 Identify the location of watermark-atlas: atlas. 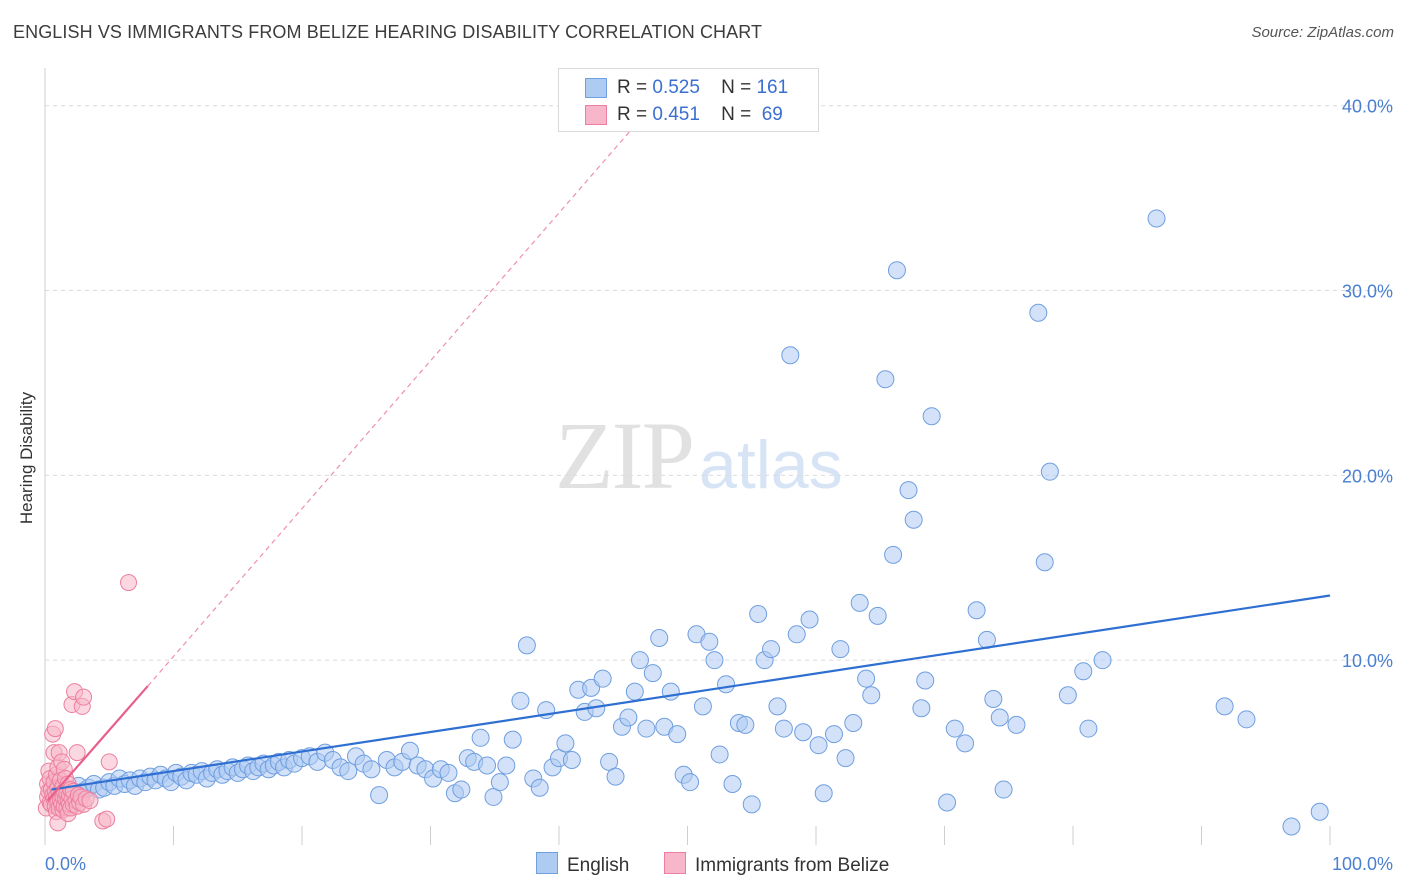
(771, 465).